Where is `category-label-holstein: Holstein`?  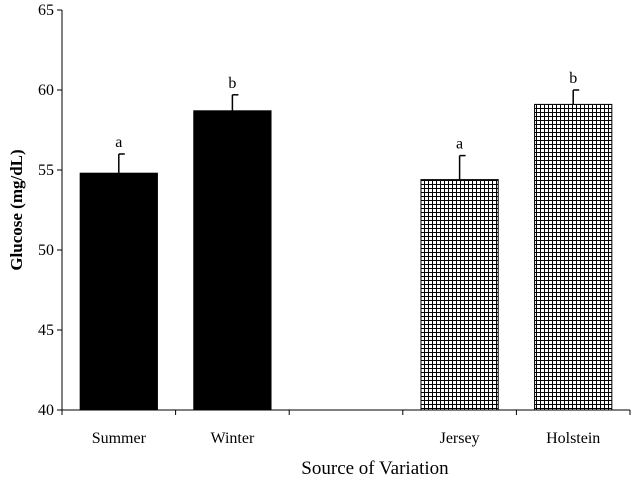
category-label-holstein: Holstein is located at coordinates (573, 438).